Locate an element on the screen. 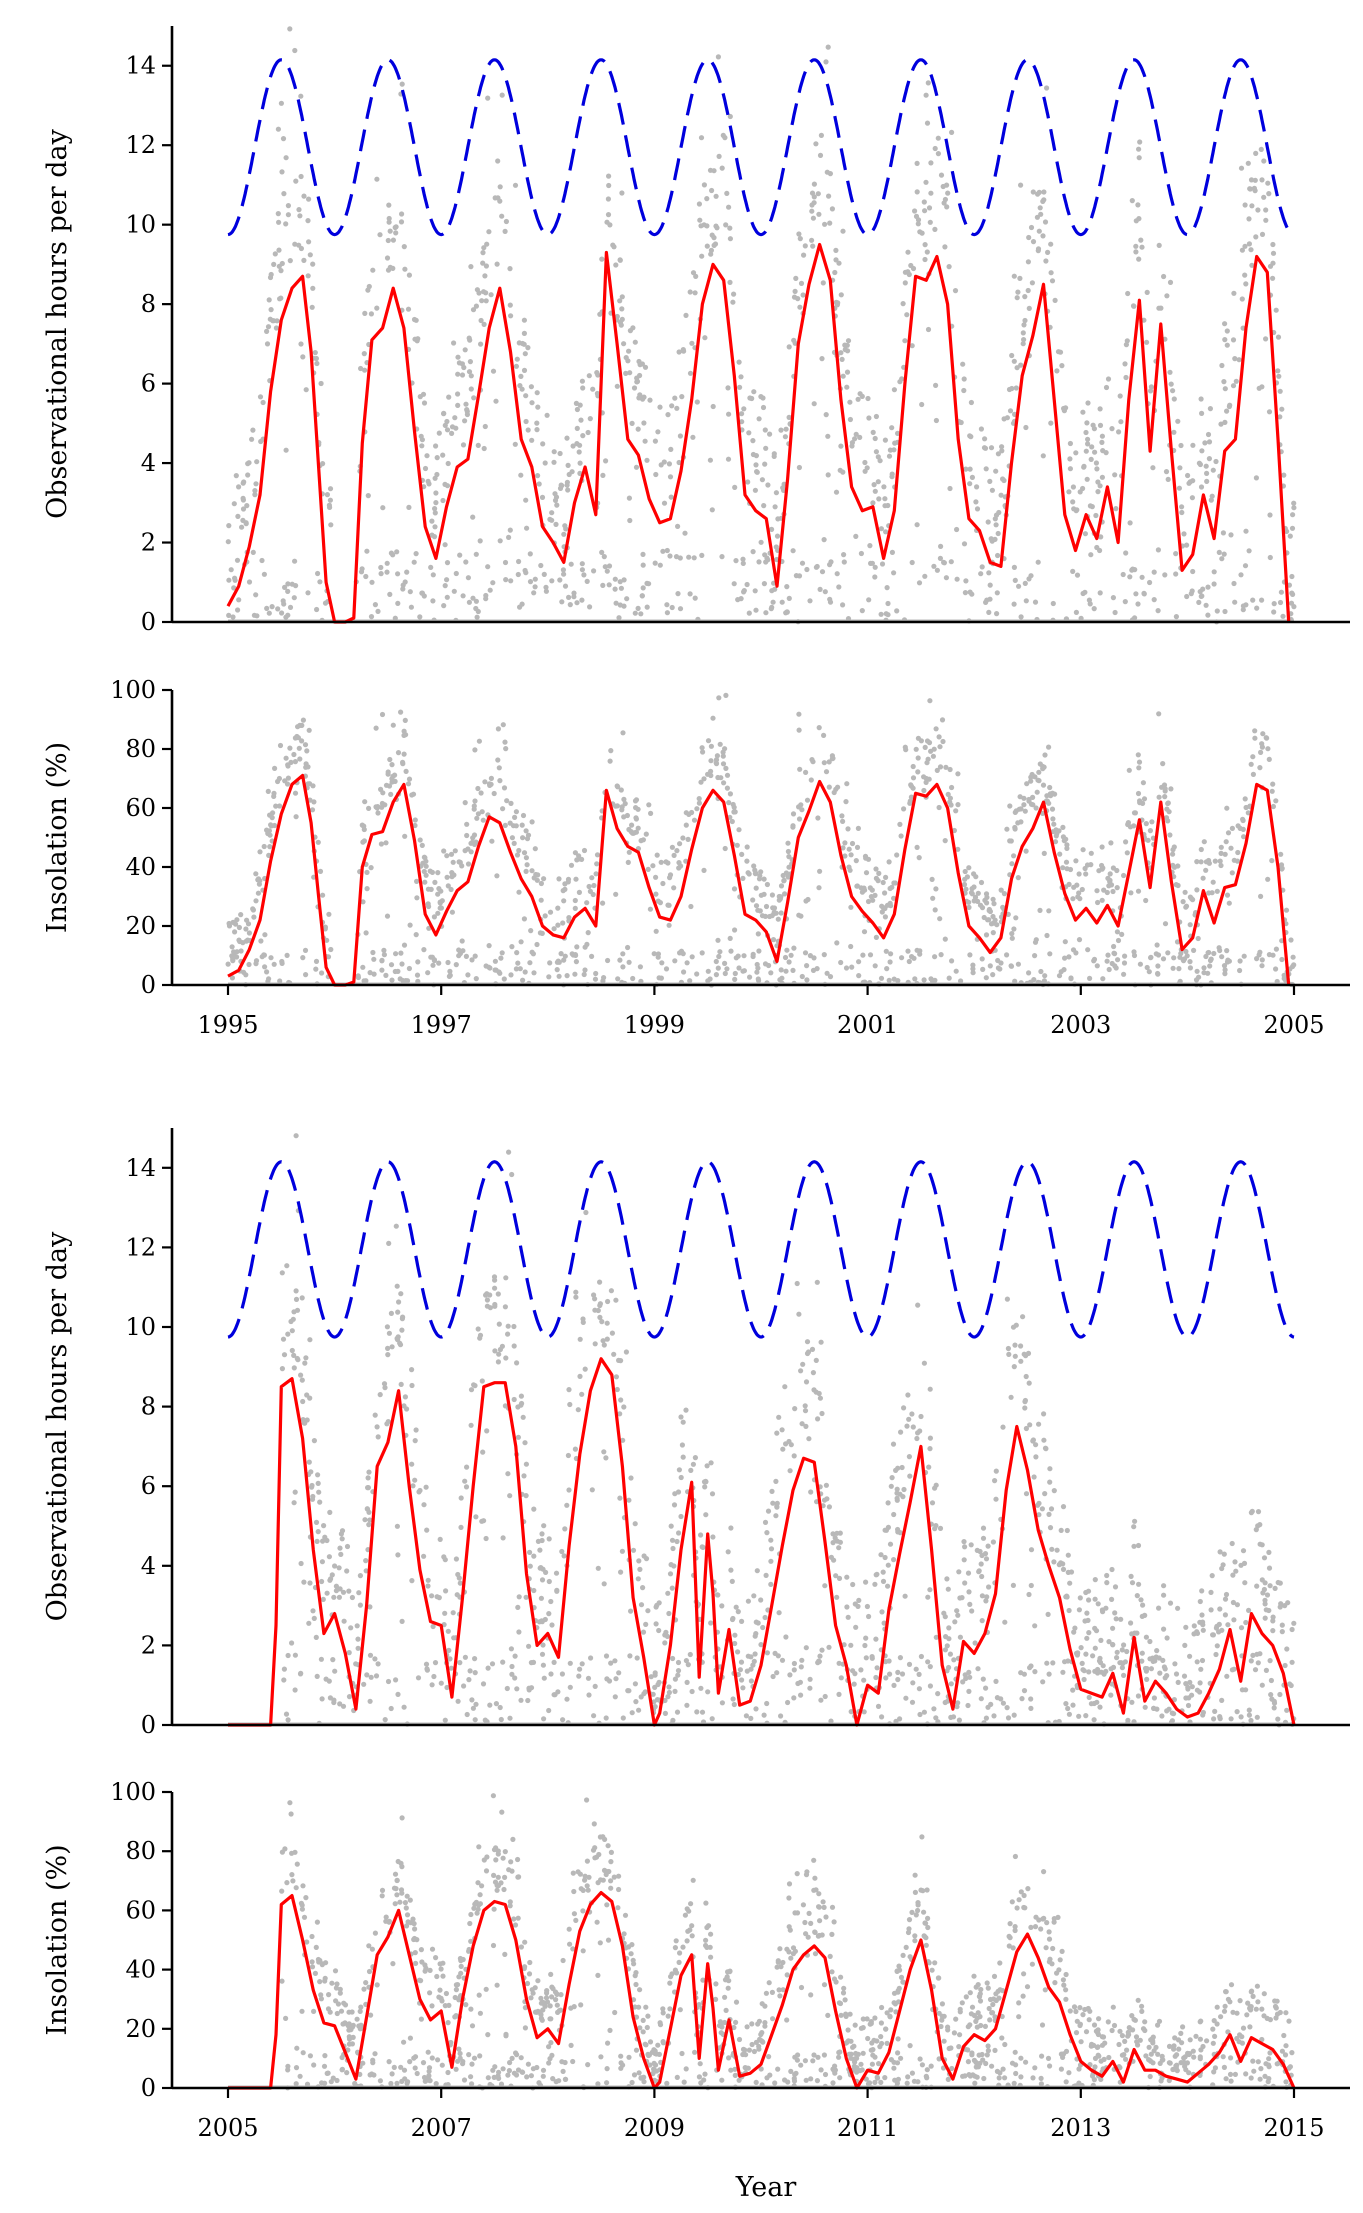 This screenshot has width=1363, height=2213. x-tick-label: 1997 is located at coordinates (441, 1025).